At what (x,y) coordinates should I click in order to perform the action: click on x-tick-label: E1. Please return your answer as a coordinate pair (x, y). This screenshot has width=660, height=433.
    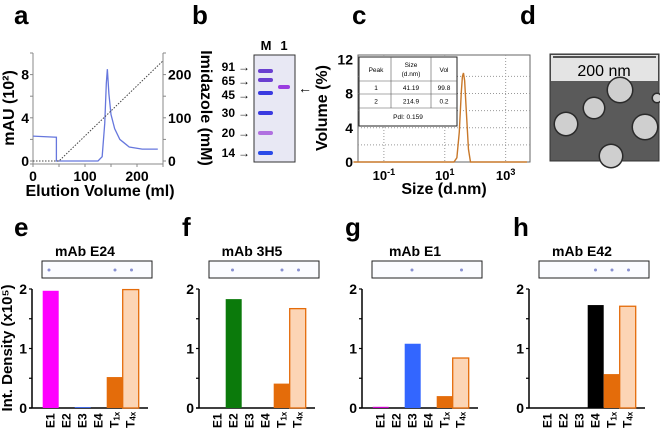
    Looking at the image, I should click on (51, 420).